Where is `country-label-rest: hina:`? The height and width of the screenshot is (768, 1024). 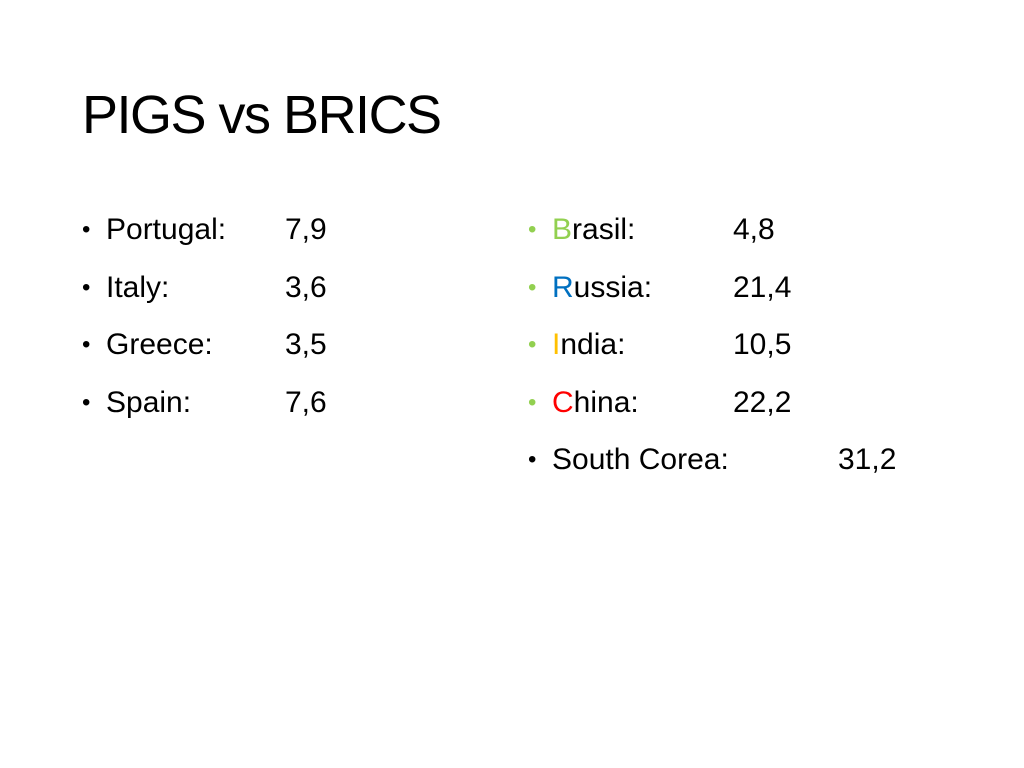
country-label-rest: hina: is located at coordinates (606, 402).